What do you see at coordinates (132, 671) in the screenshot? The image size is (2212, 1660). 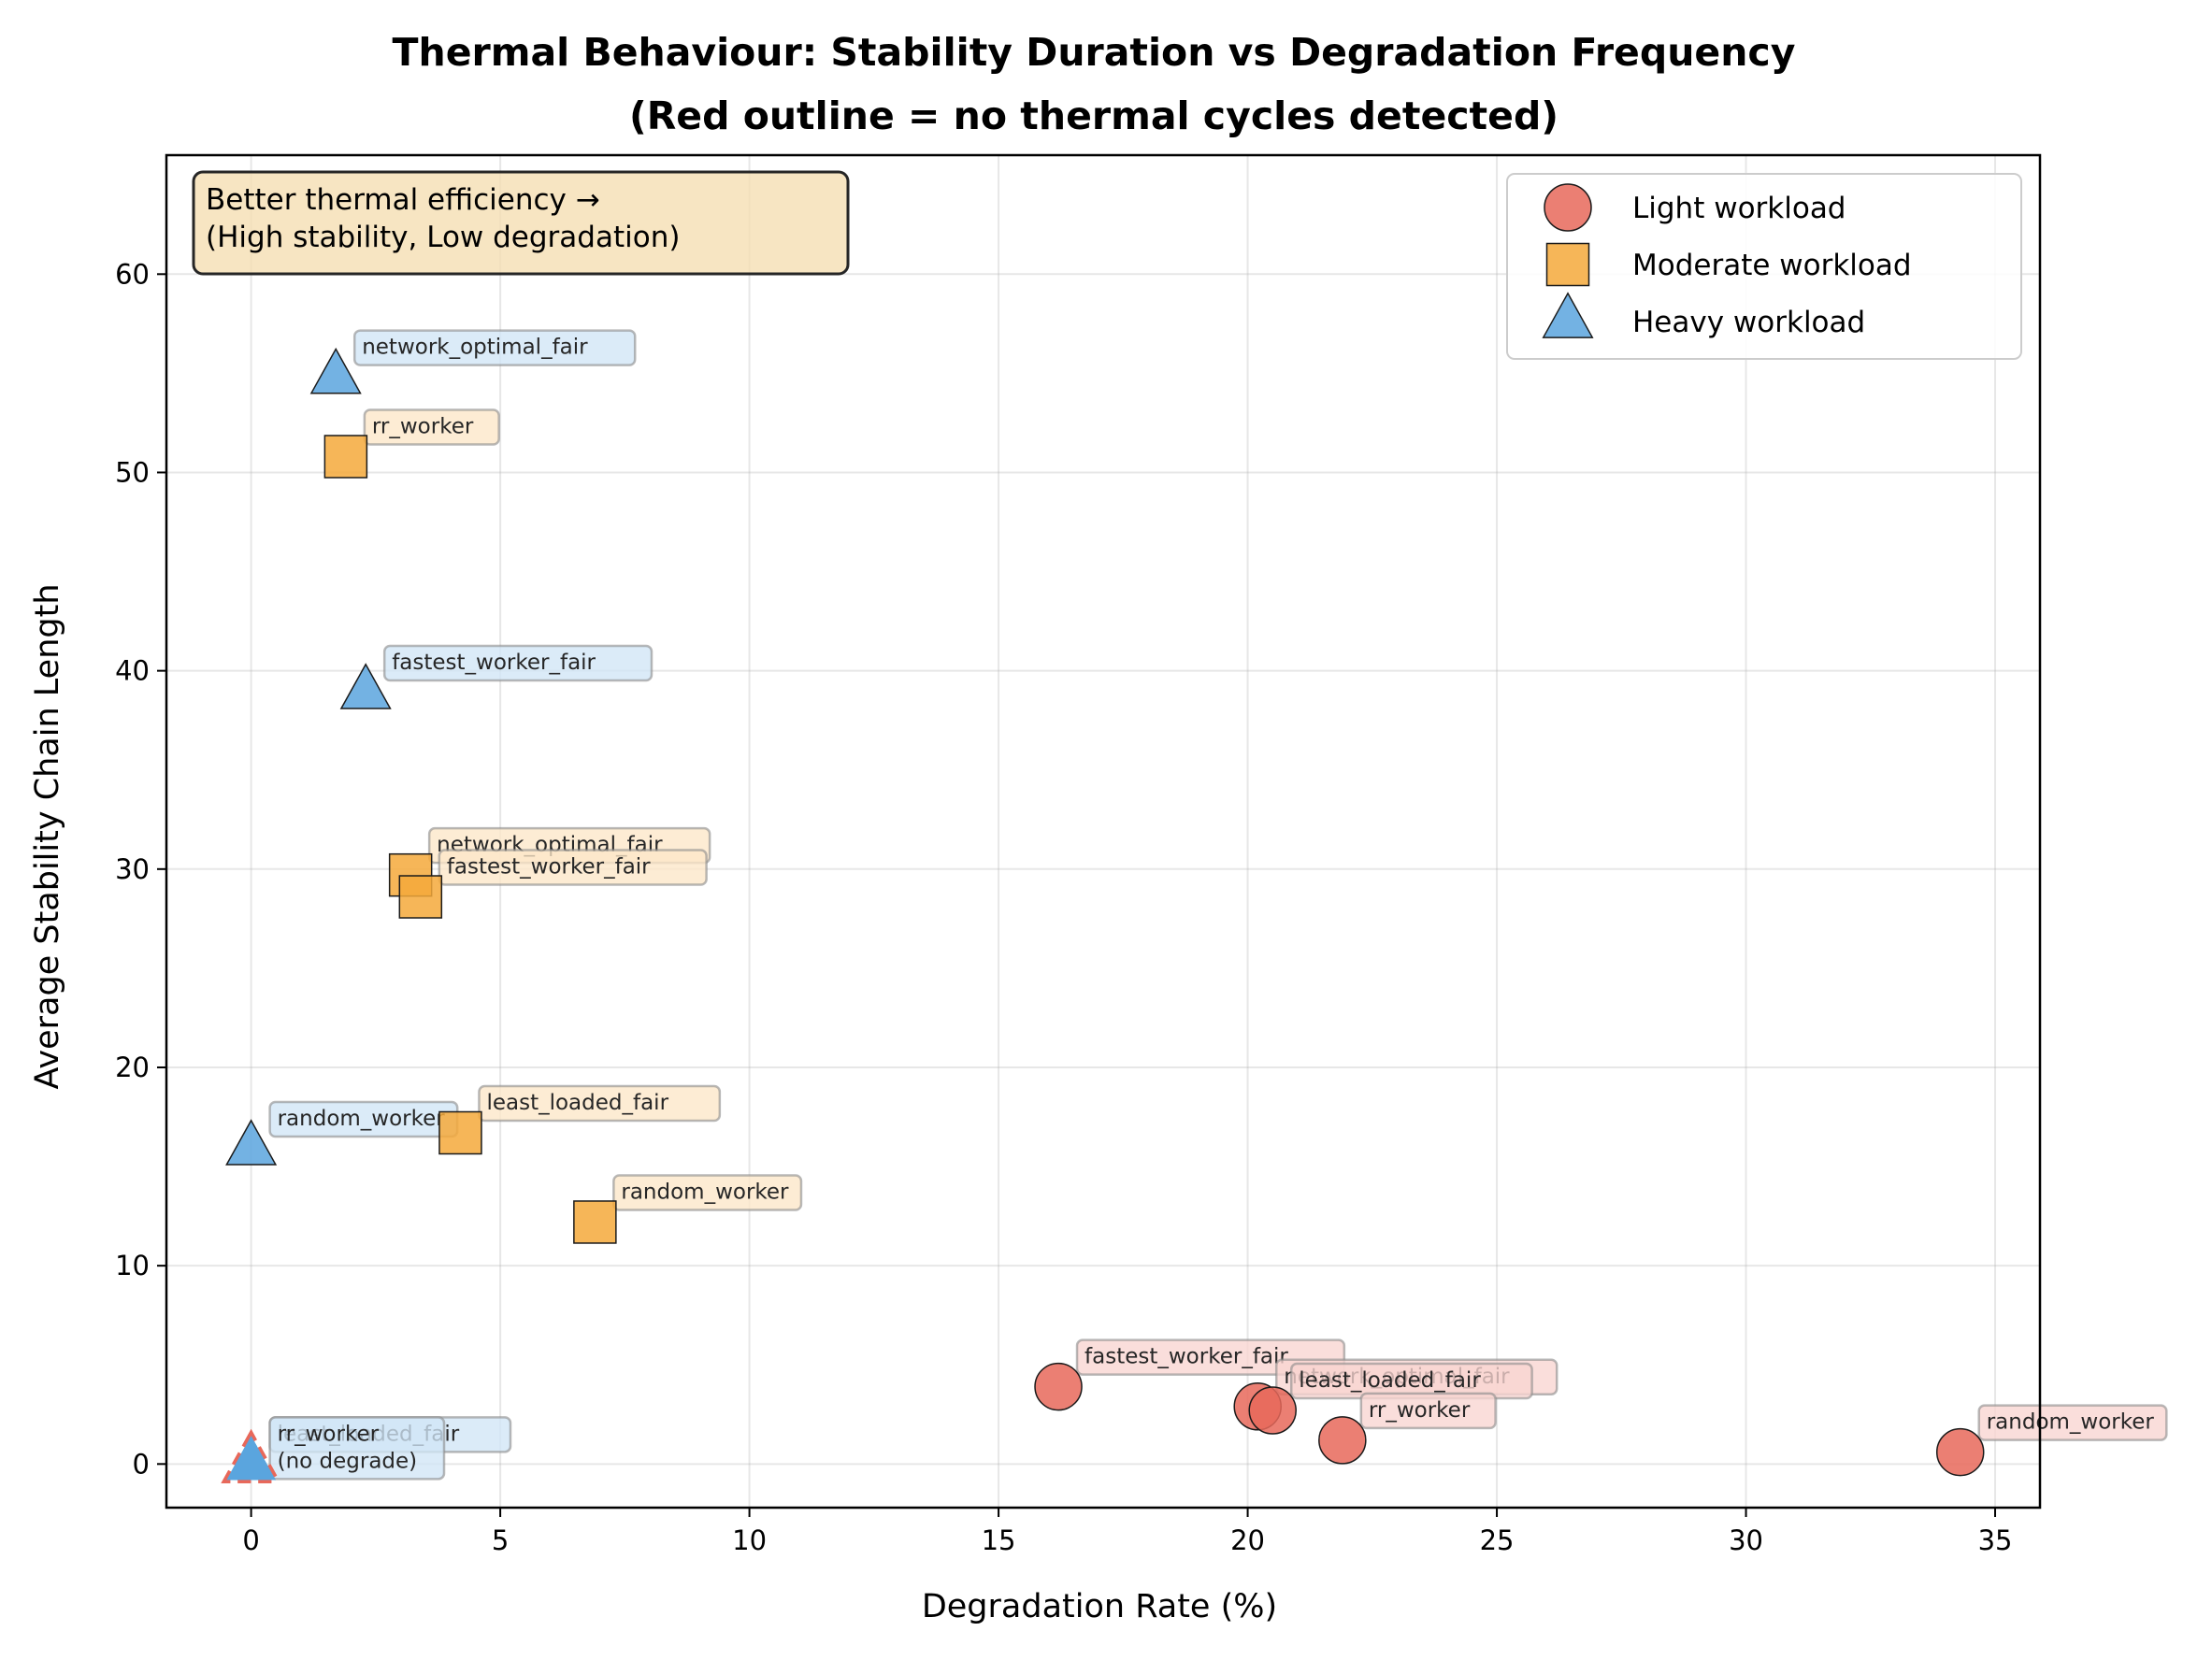 I see `y-tick-label: 40` at bounding box center [132, 671].